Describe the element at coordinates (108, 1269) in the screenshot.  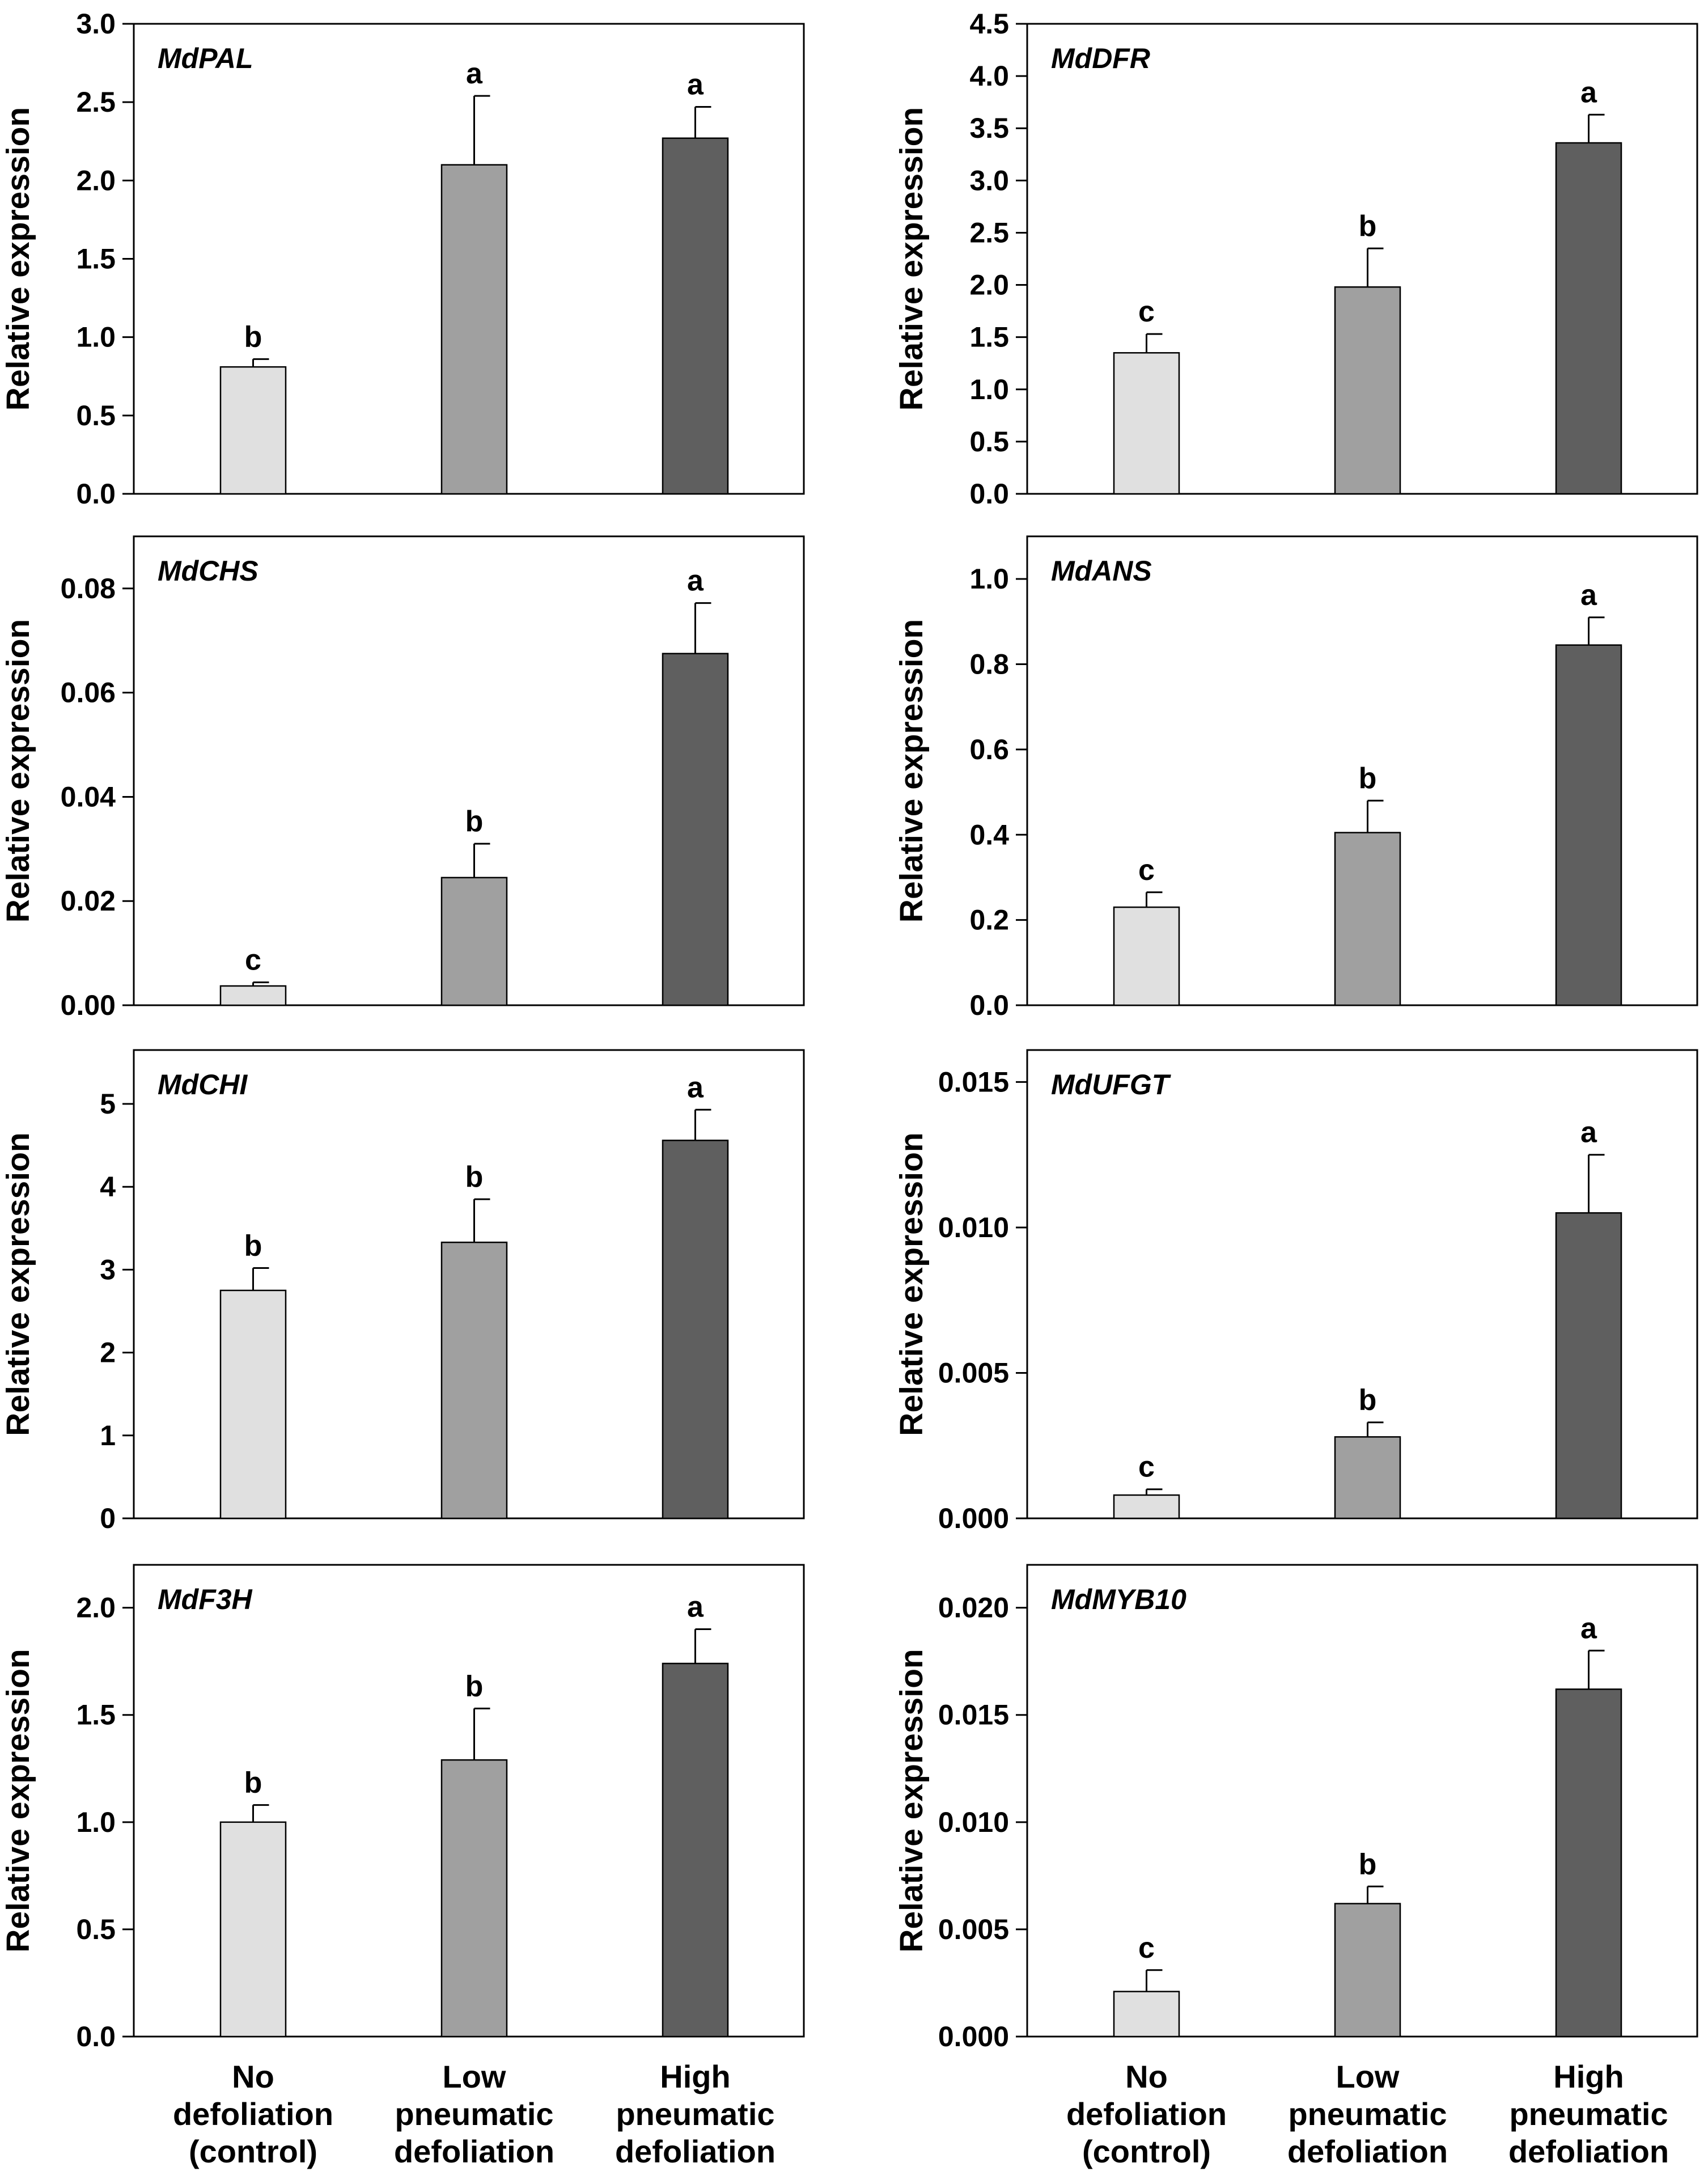
I see `y-tick-label: 3` at that location.